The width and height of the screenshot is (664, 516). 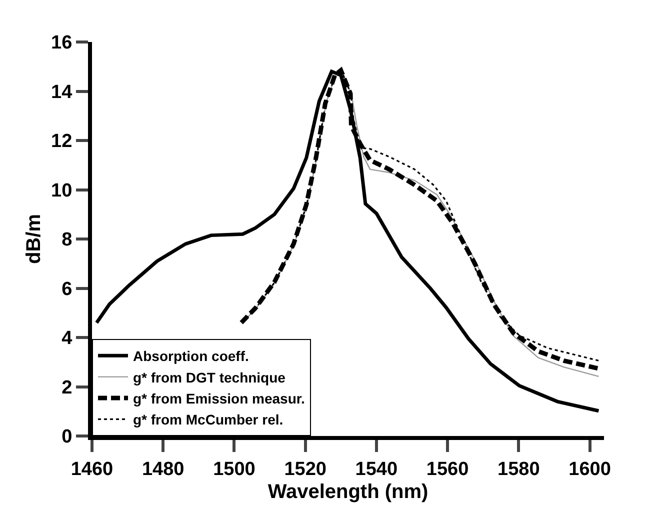 What do you see at coordinates (191, 356) in the screenshot?
I see `legend-label: Absorption coeff.` at bounding box center [191, 356].